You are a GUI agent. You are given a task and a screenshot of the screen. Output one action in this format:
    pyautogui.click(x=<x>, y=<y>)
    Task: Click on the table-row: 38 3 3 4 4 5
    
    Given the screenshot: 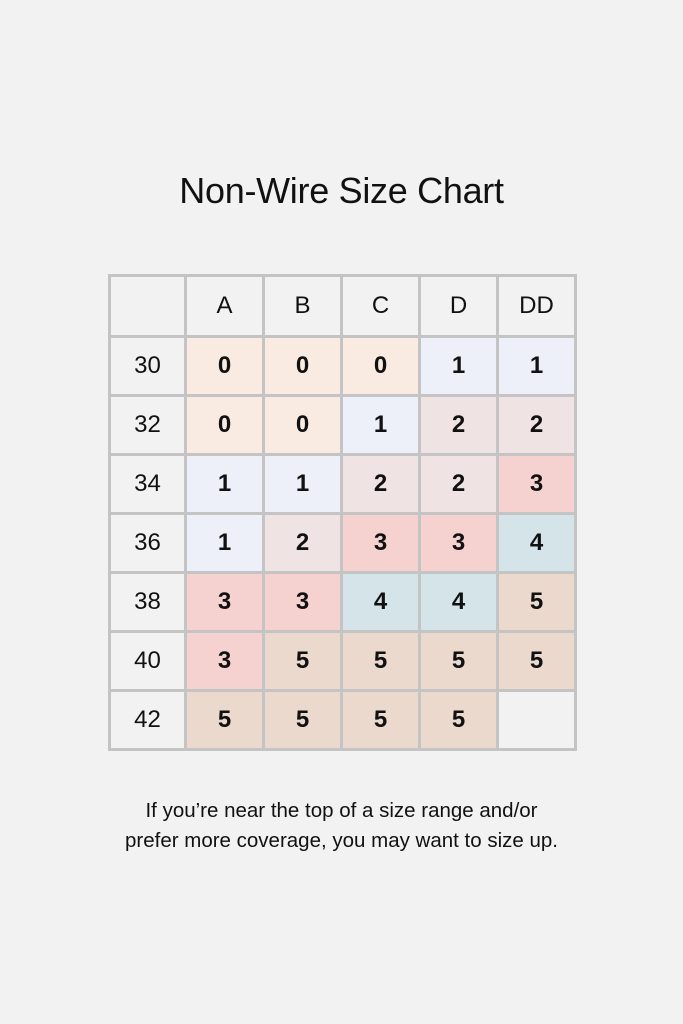 What is the action you would take?
    pyautogui.click(x=342, y=602)
    